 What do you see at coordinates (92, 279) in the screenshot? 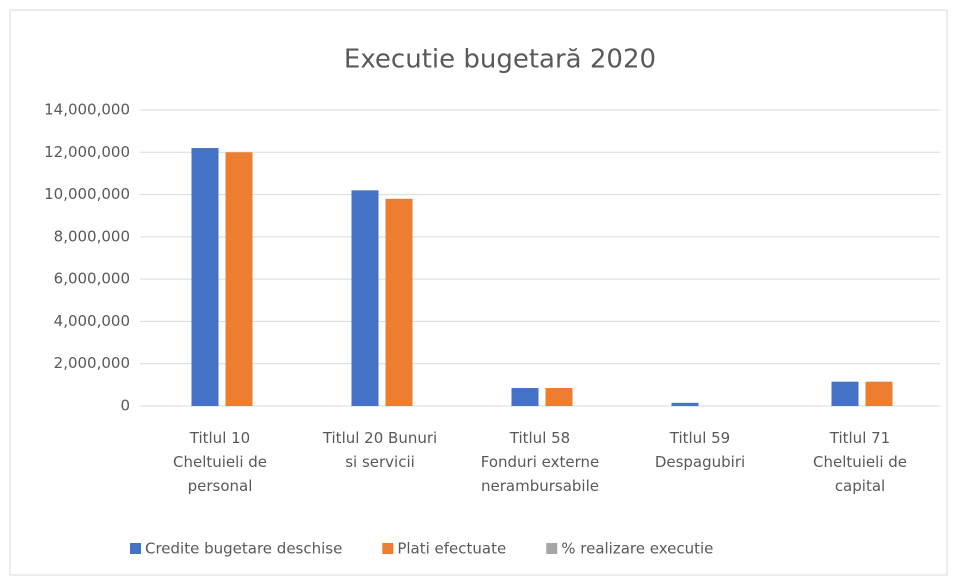
I see `y-tick-label: 6,000,000` at bounding box center [92, 279].